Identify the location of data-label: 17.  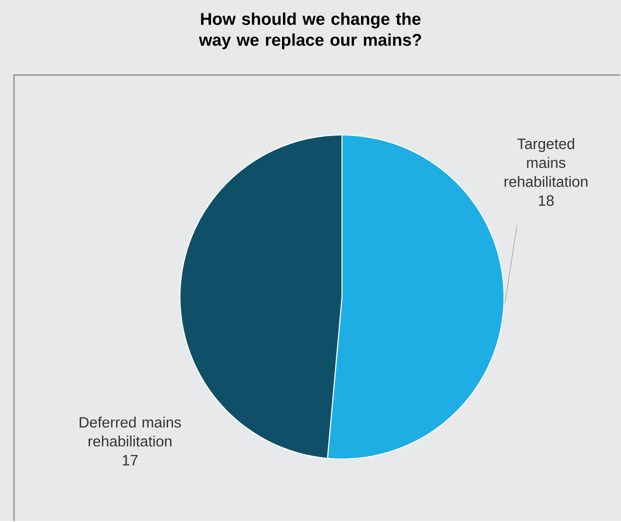
(130, 460).